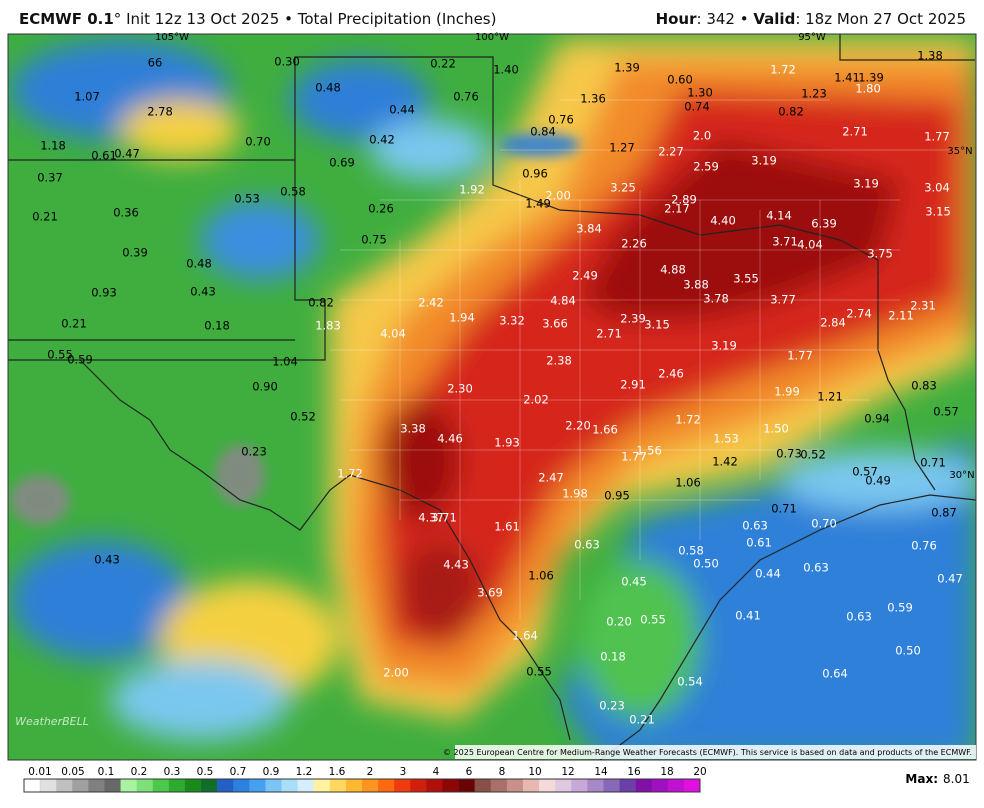 The image size is (984, 808). What do you see at coordinates (720, 19) in the screenshot?
I see `hour: 342` at bounding box center [720, 19].